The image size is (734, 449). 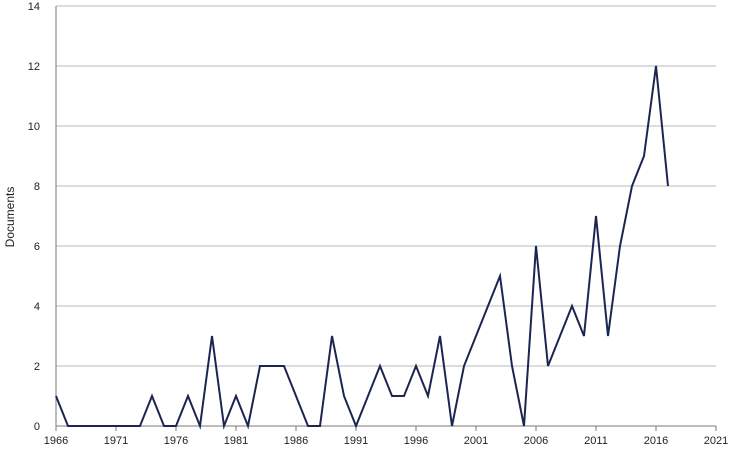 What do you see at coordinates (176, 441) in the screenshot?
I see `x-tick-label: 1976` at bounding box center [176, 441].